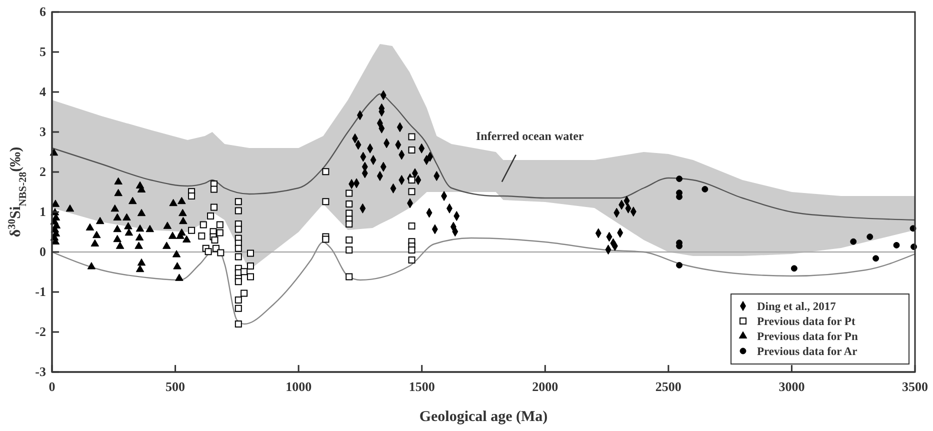 The height and width of the screenshot is (431, 933). I want to click on x-tick-label: 500, so click(176, 386).